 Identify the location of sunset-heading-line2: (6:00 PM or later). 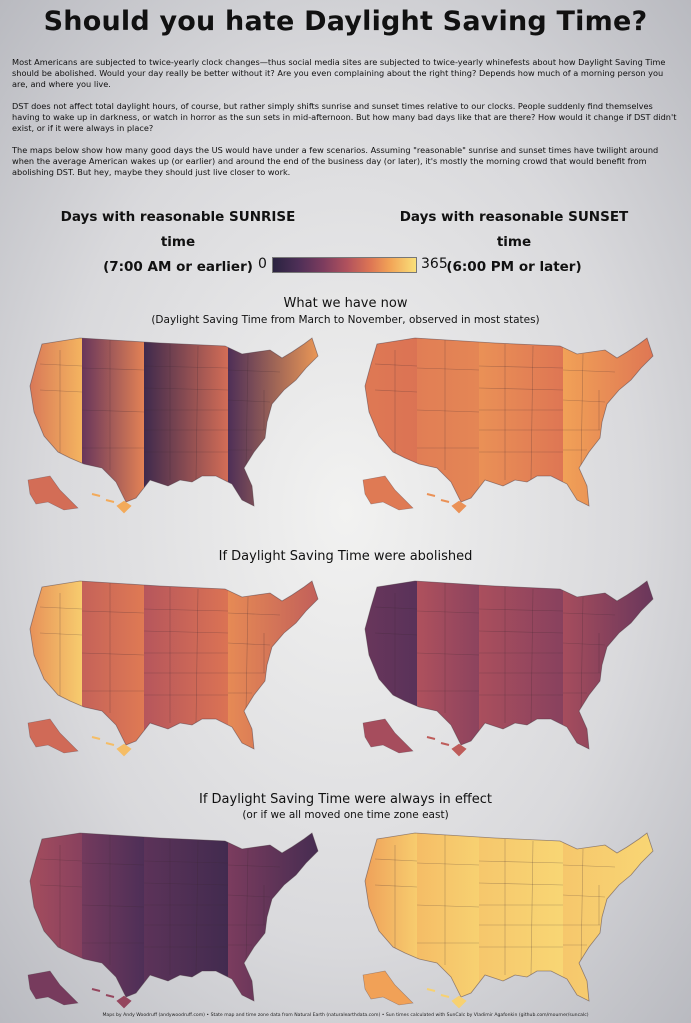
(514, 267).